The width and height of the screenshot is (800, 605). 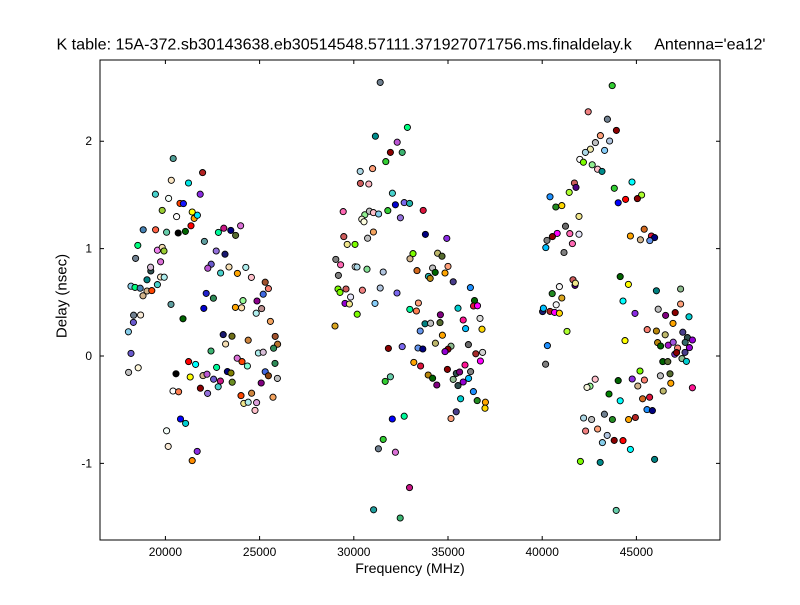 I want to click on svg-text: 1, so click(x=88, y=249).